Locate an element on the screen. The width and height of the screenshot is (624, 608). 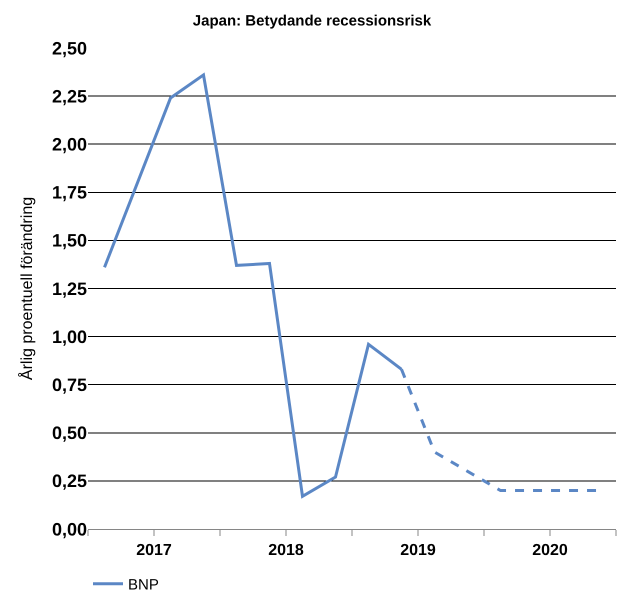
x-tick-label: 2020 is located at coordinates (550, 551).